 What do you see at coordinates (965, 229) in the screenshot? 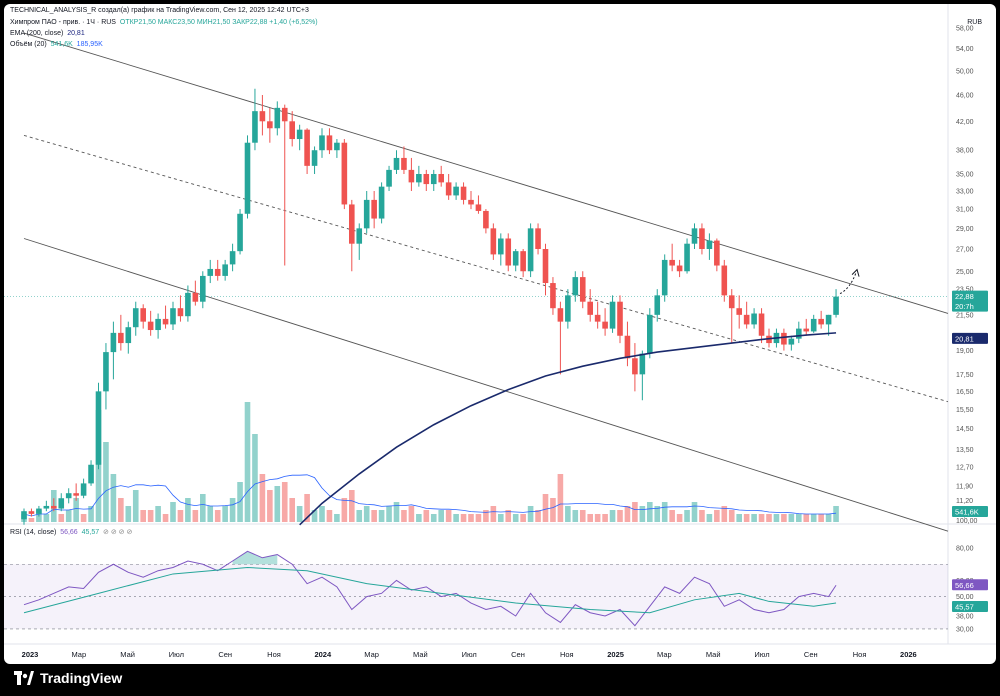
I see `price-tick-label: 29,00` at bounding box center [965, 229].